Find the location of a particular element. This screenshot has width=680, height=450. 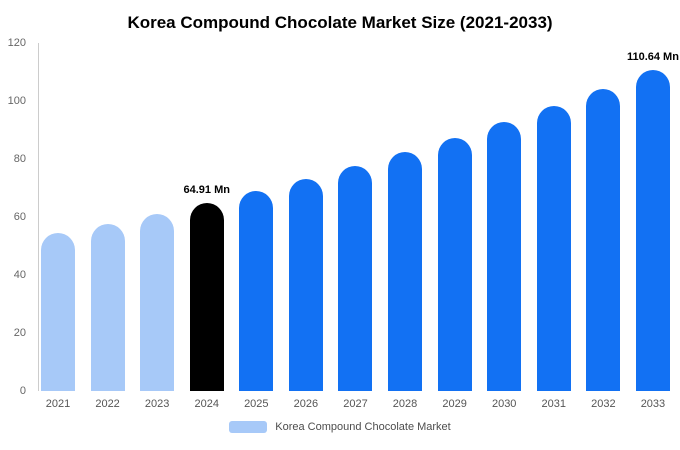

bar-column: 2023 is located at coordinates (157, 229).